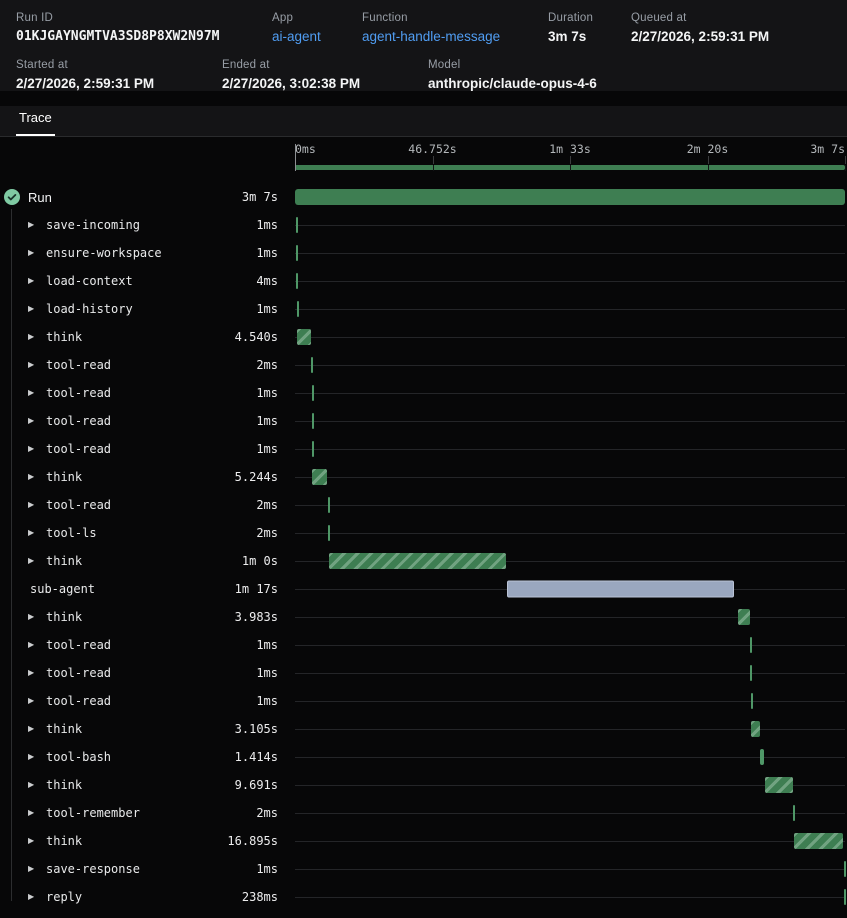  What do you see at coordinates (147, 477) in the screenshot?
I see `span-row-left: ▶ think 5.244s` at bounding box center [147, 477].